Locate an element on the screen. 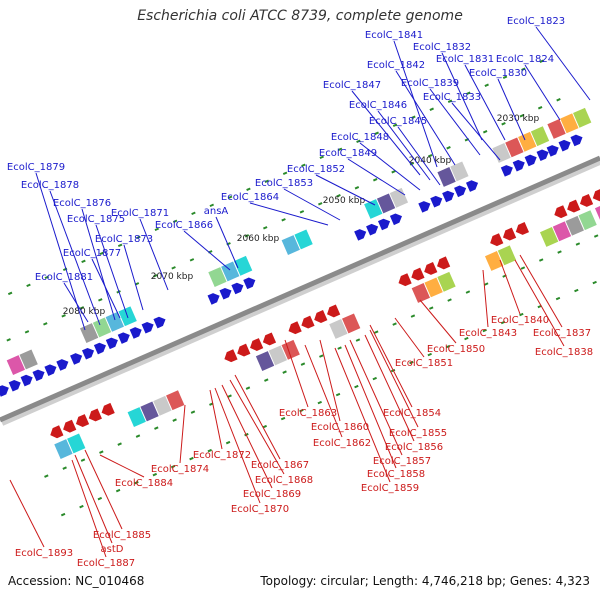 The height and width of the screenshot is (600, 600). gene-label: EcolC_1846 is located at coordinates (378, 105).